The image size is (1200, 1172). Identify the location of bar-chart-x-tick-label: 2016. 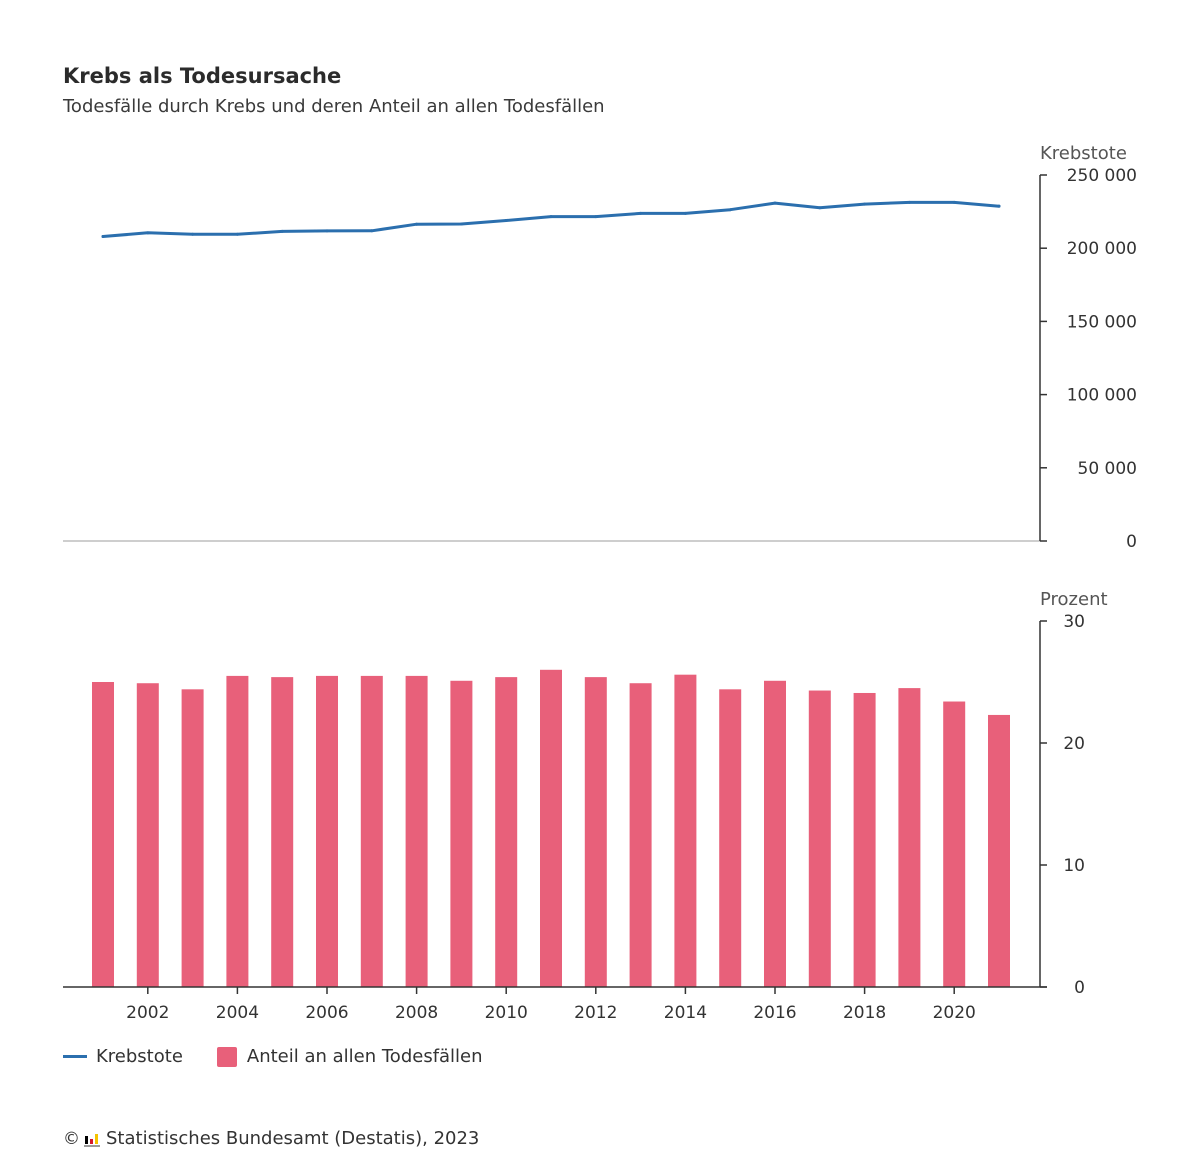
(774, 1013).